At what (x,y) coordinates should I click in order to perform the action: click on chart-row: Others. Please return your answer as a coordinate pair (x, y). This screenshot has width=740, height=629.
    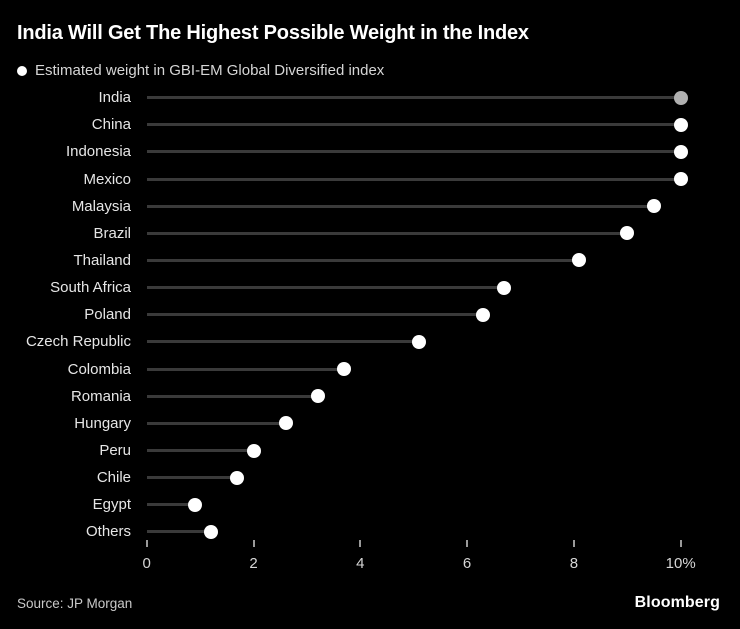
    Looking at the image, I should click on (370, 531).